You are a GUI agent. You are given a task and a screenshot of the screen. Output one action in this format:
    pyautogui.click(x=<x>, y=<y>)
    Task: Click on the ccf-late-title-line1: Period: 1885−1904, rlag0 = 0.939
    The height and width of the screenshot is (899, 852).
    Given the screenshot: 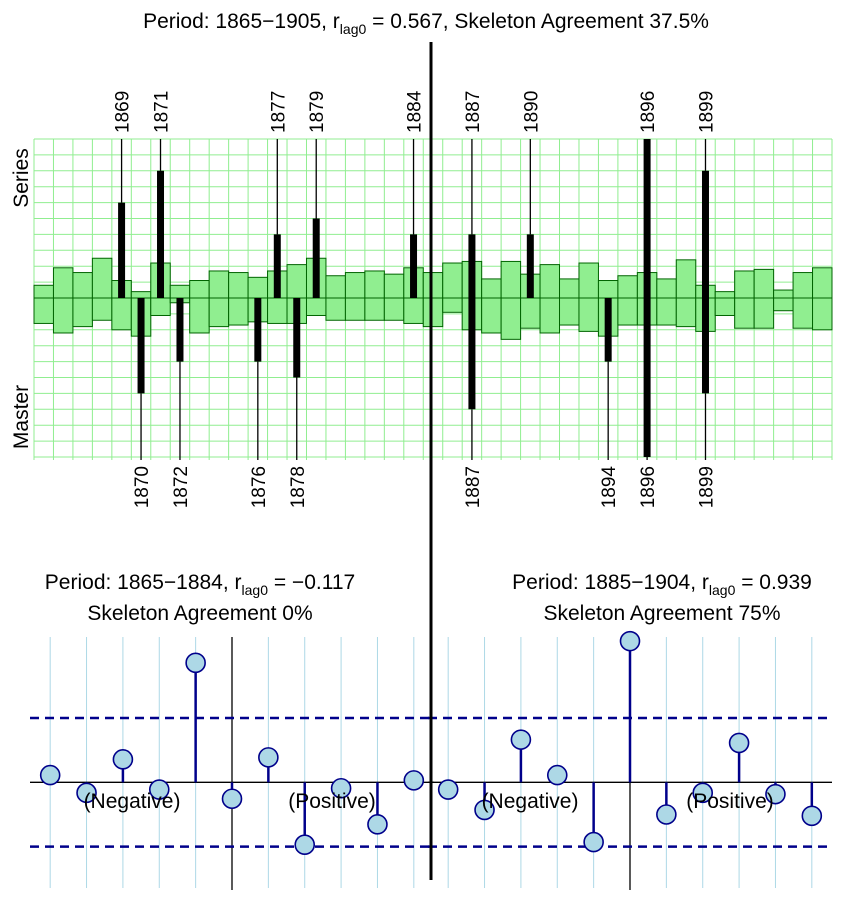 What is the action you would take?
    pyautogui.click(x=662, y=584)
    